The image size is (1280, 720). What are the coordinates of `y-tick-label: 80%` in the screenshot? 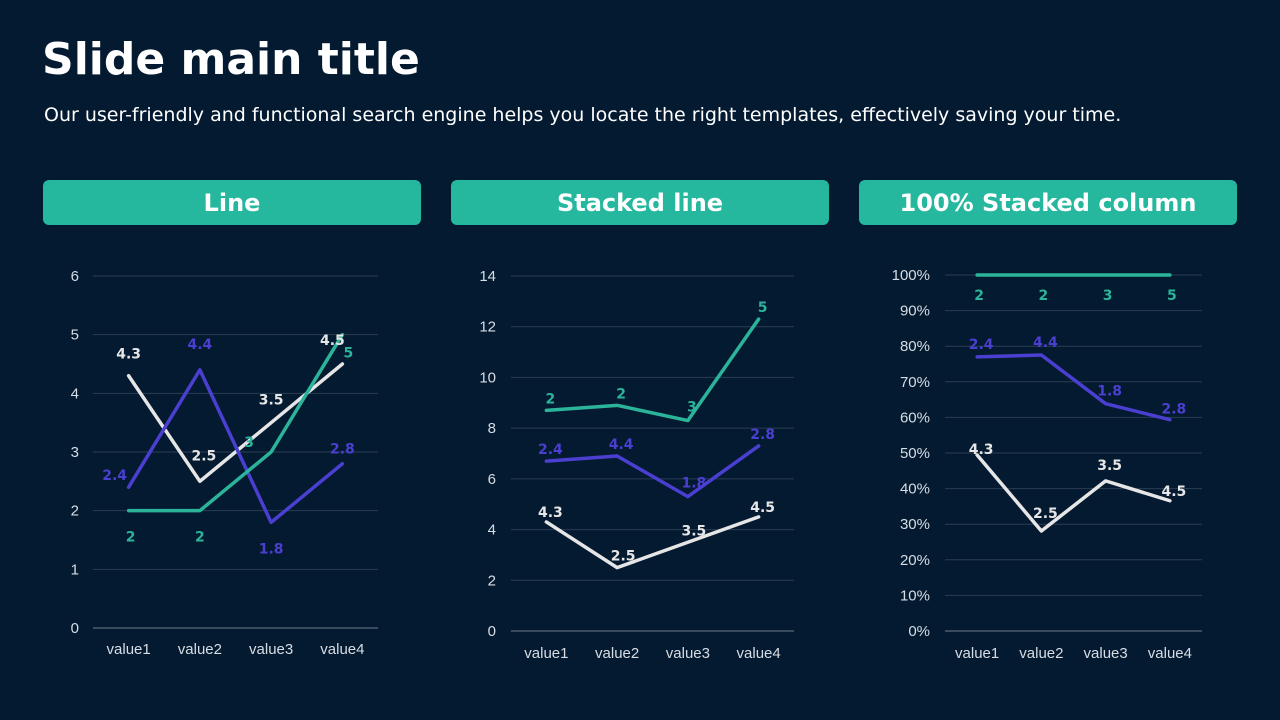 It's located at (915, 346).